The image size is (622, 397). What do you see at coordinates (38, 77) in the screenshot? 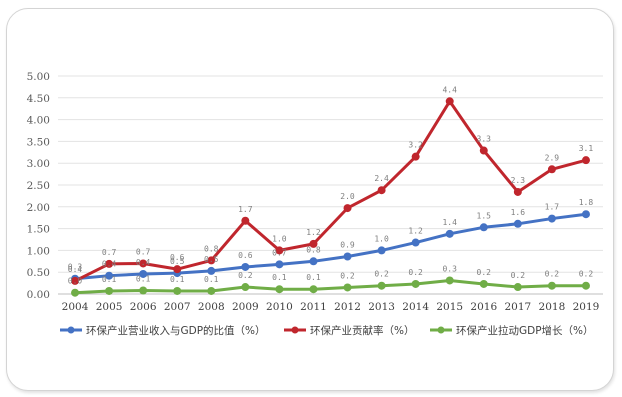
I see `y-tick-label: 5.00` at bounding box center [38, 77].